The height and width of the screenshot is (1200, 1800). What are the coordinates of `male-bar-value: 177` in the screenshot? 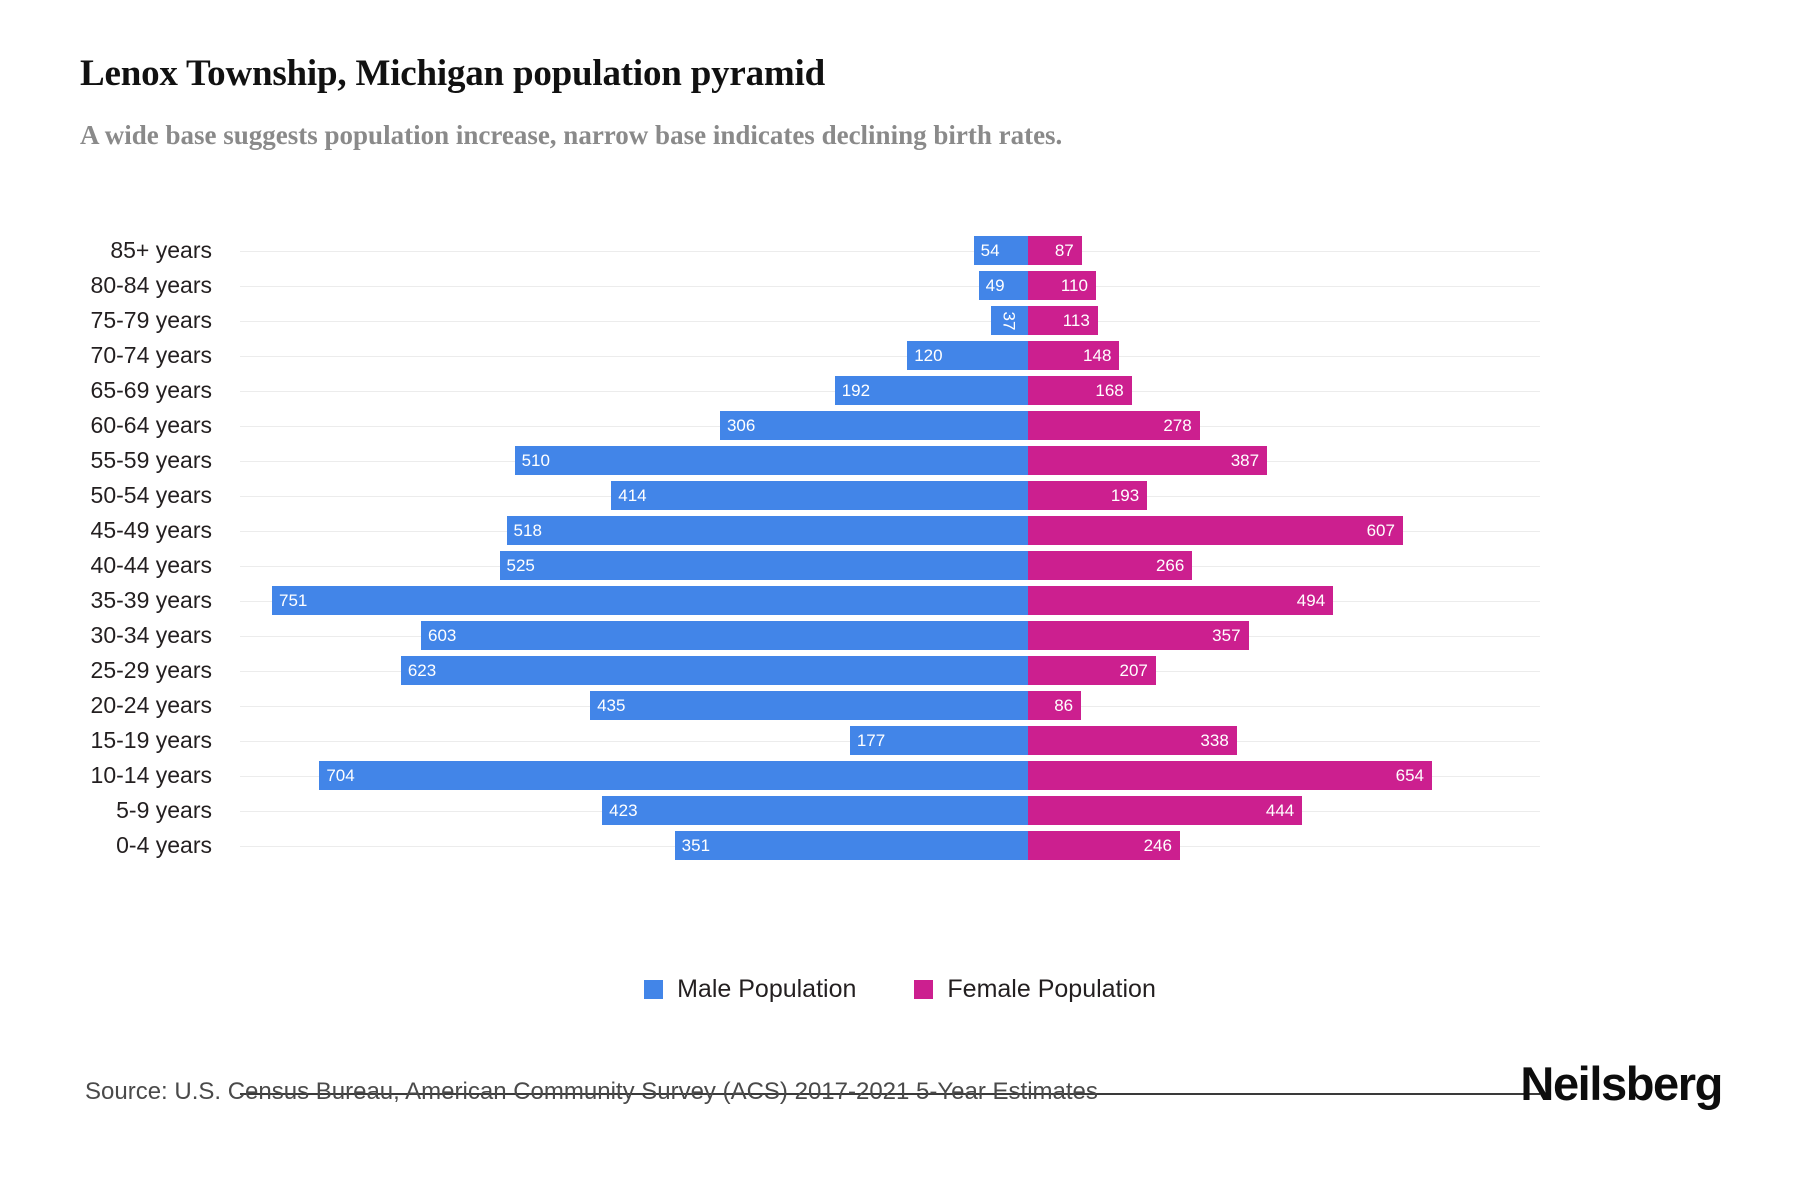 It's located at (871, 740).